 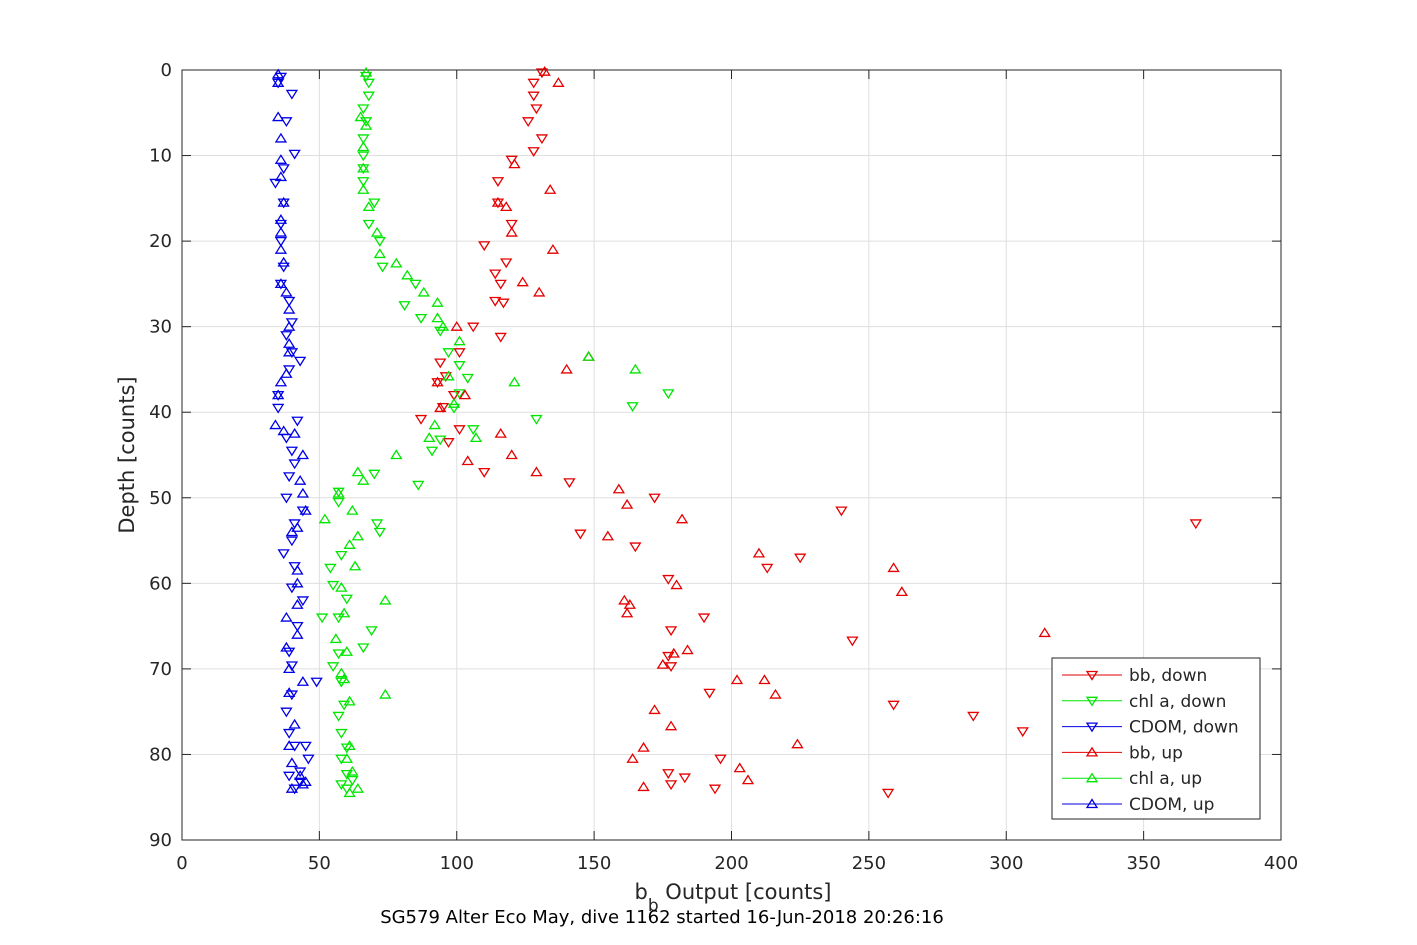 What do you see at coordinates (1168, 676) in the screenshot?
I see `legend-label: bb, down` at bounding box center [1168, 676].